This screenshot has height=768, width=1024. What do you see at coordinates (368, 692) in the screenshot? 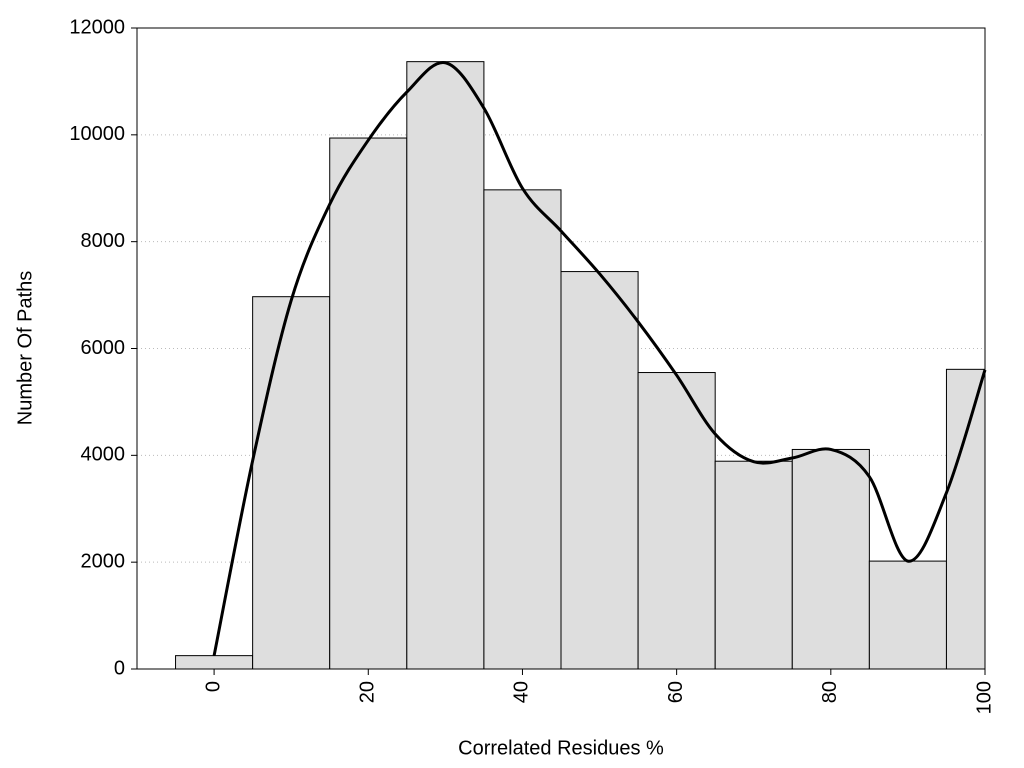
I see `x-tick-label: 20` at bounding box center [368, 692].